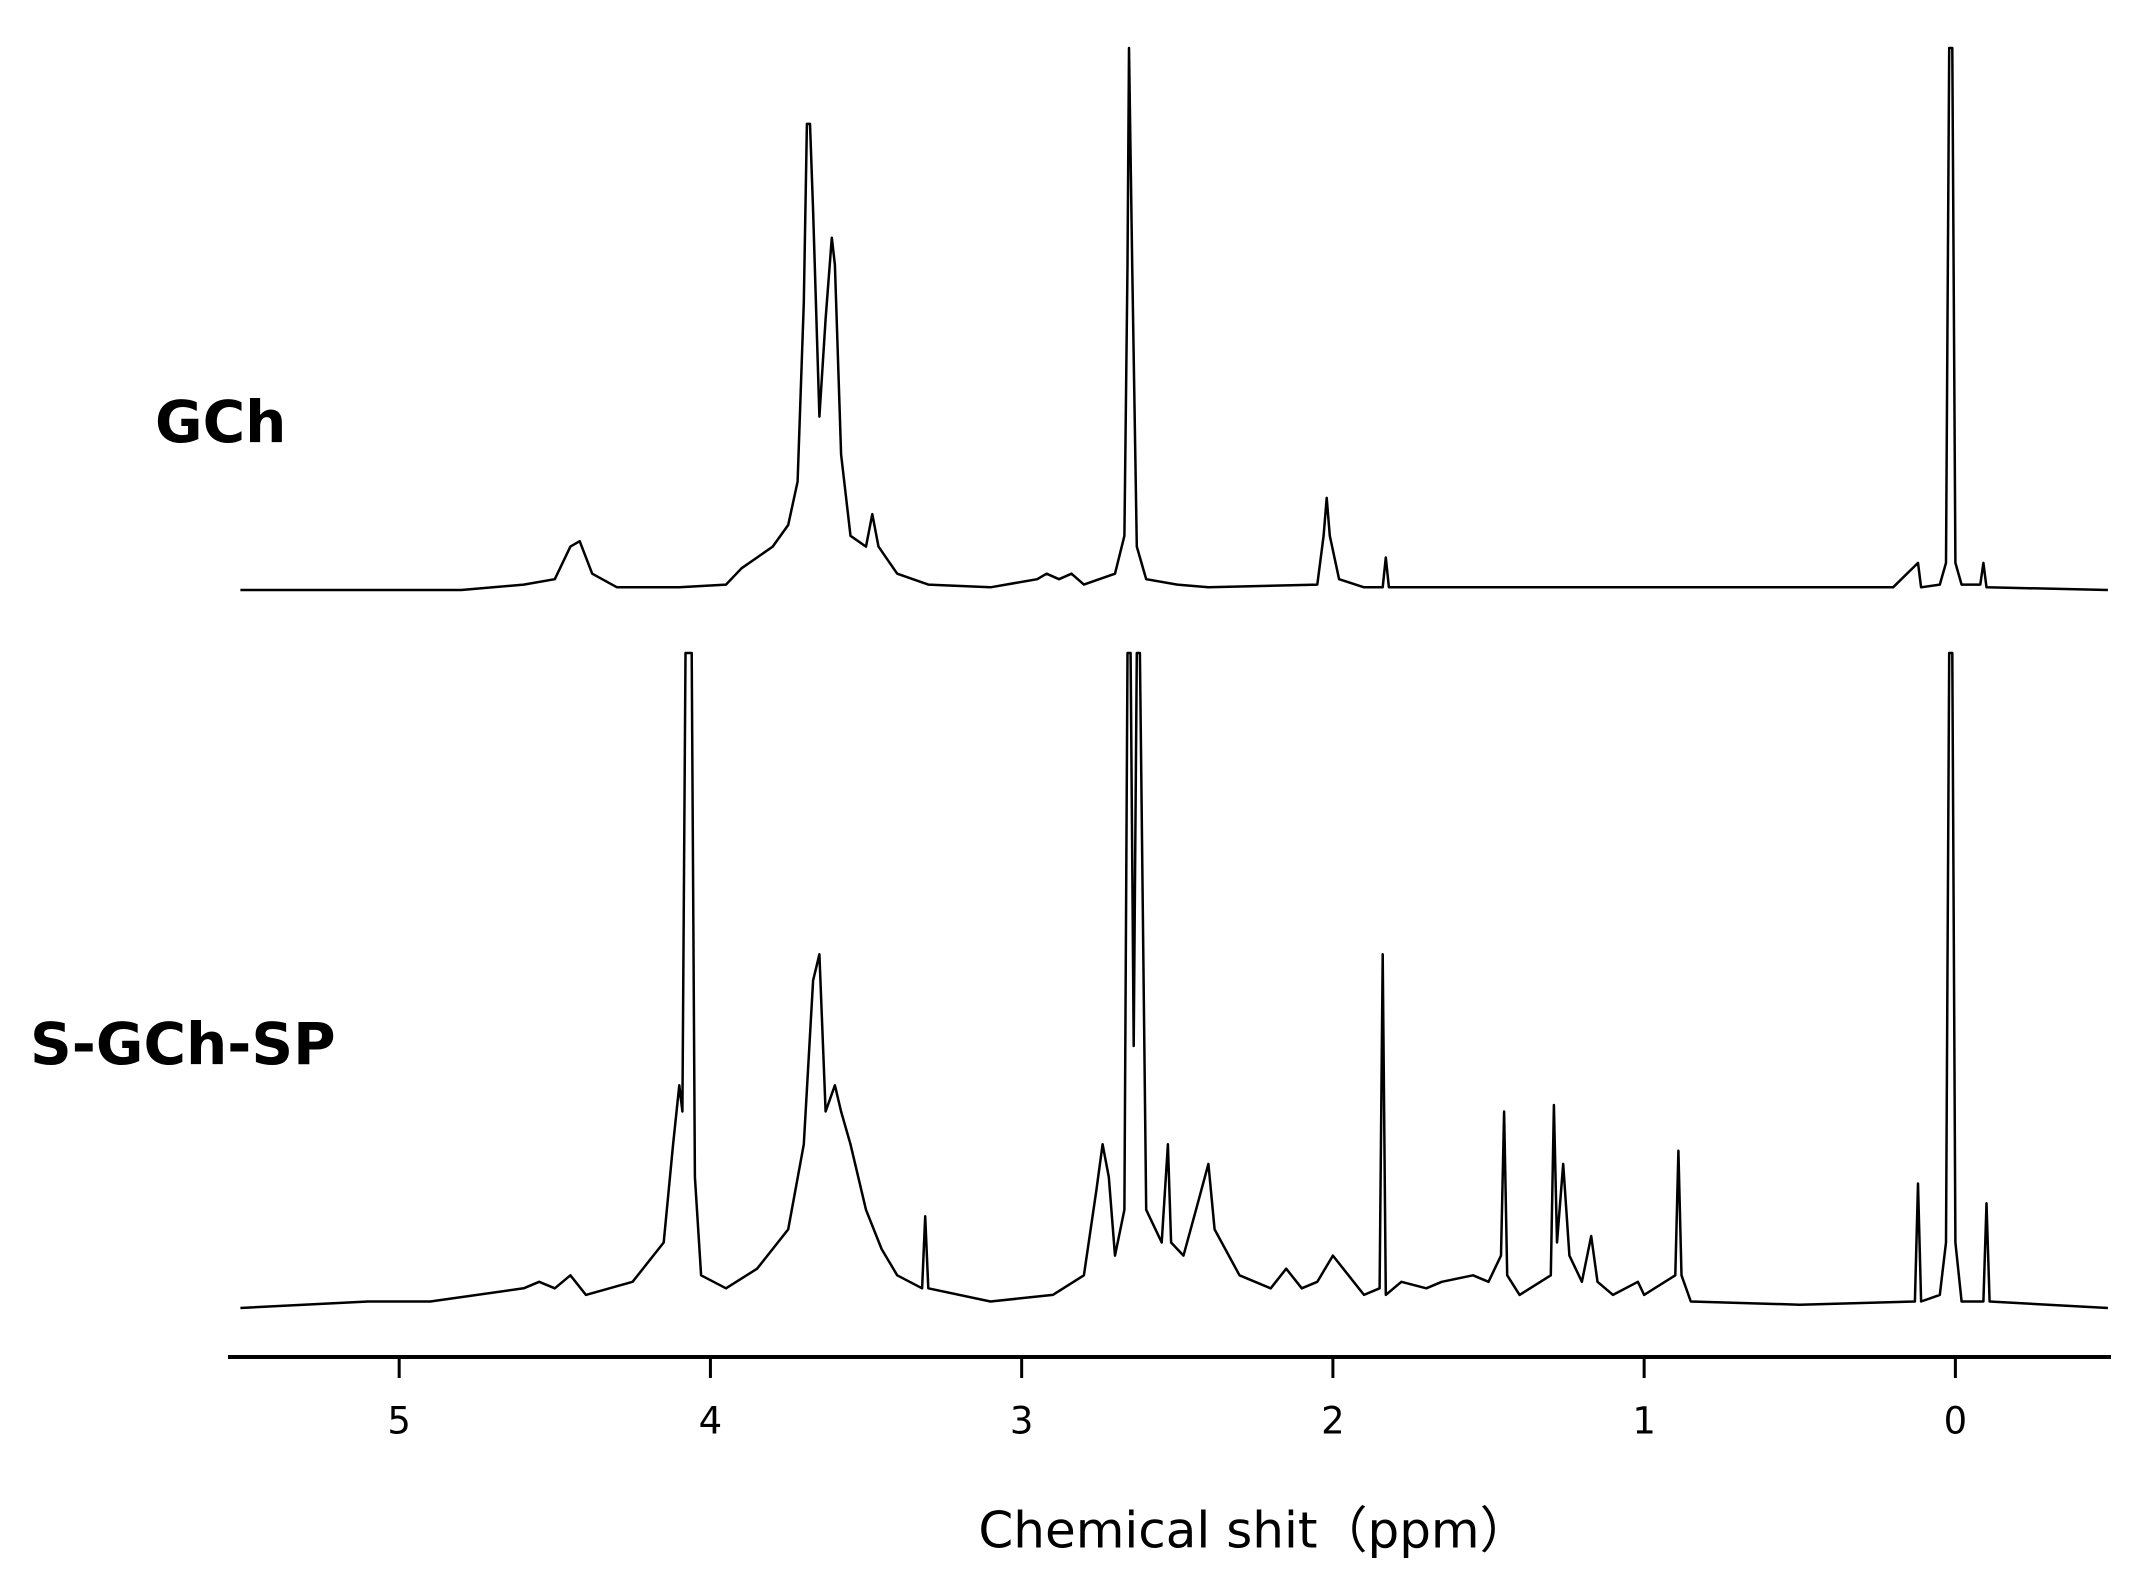  Describe the element at coordinates (711, 1421) in the screenshot. I see `x-tick-label: 4` at that location.